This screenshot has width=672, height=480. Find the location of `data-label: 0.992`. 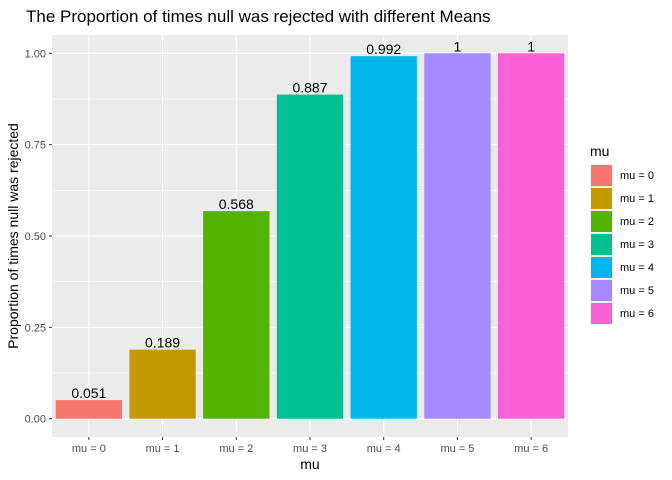

data-label: 0.992 is located at coordinates (383, 49).